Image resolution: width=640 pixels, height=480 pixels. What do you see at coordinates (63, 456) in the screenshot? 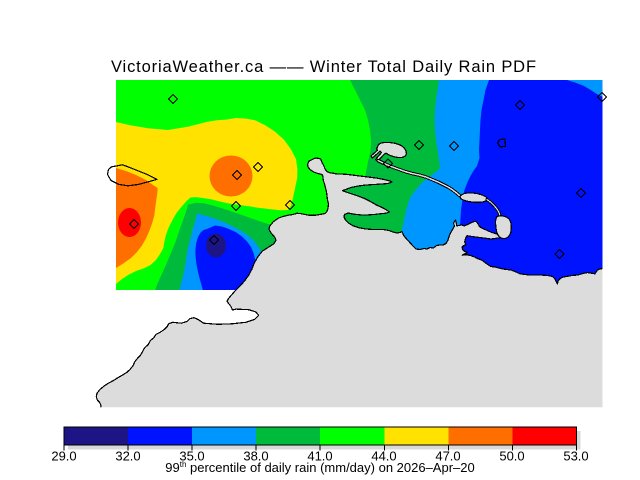
I see `svg-text: 29.0` at bounding box center [63, 456].